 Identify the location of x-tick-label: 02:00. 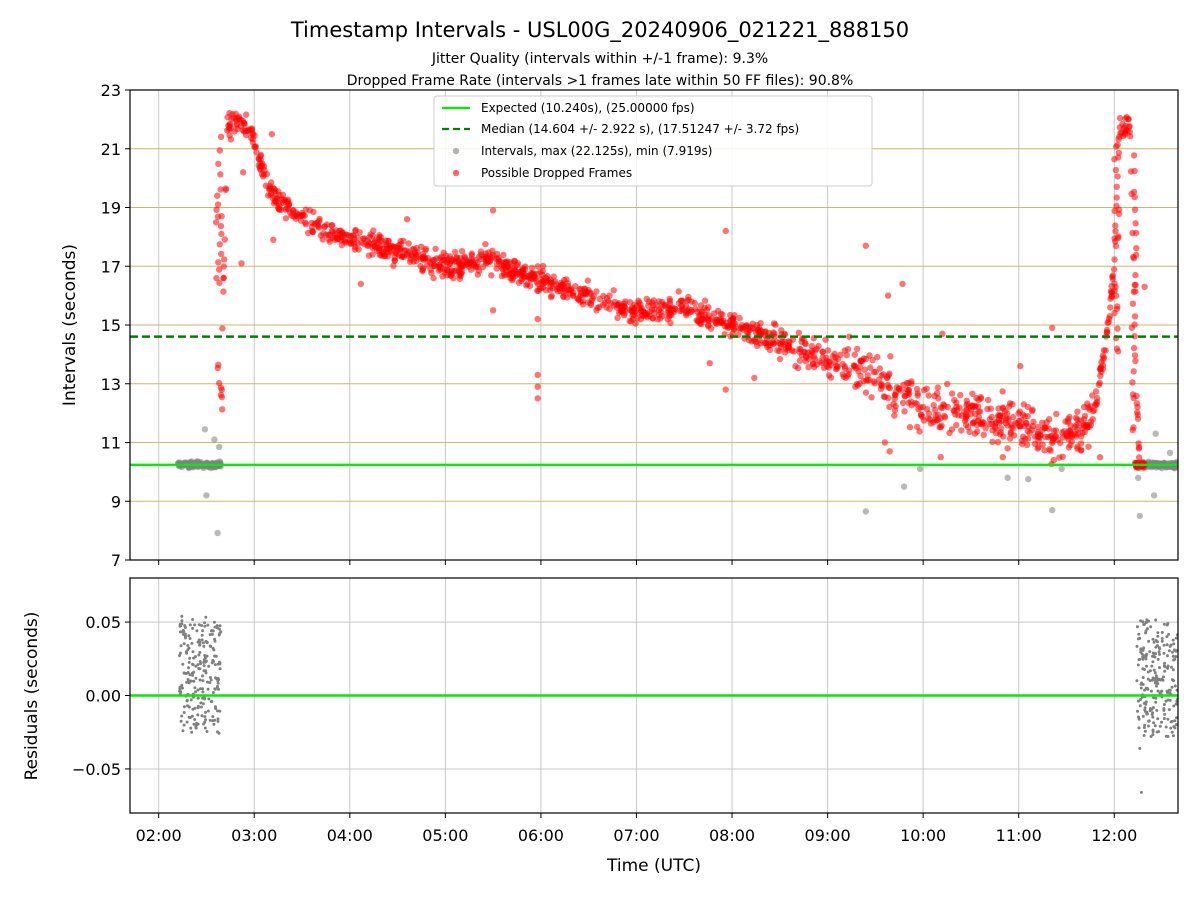
(159, 835).